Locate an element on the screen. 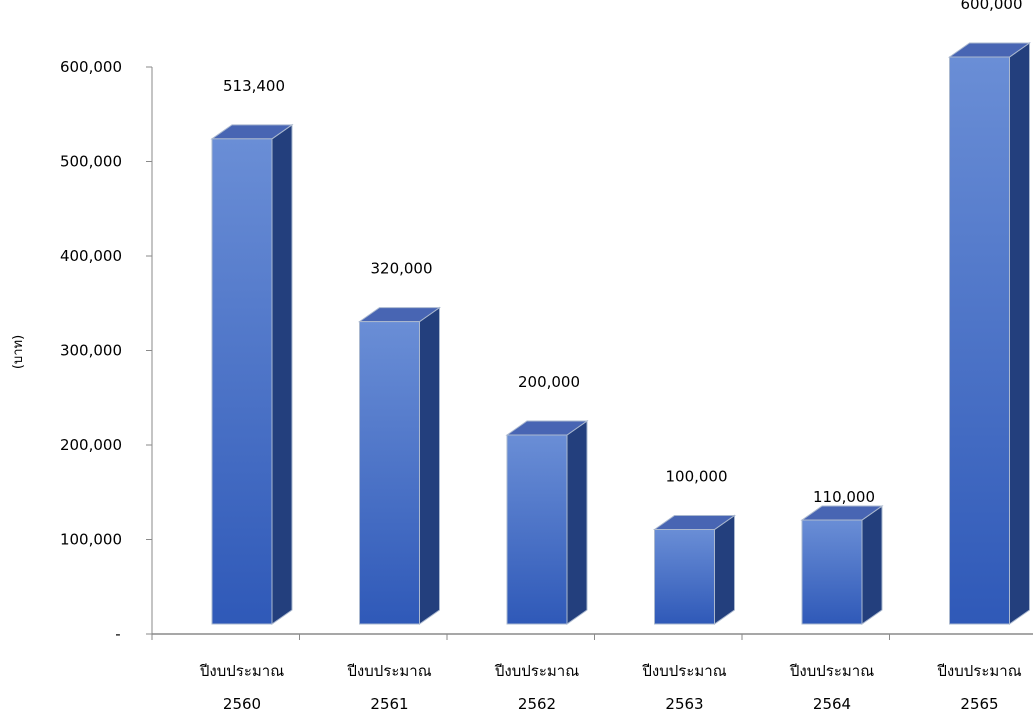 The height and width of the screenshot is (718, 1035). data-label: 200,000 is located at coordinates (549, 382).